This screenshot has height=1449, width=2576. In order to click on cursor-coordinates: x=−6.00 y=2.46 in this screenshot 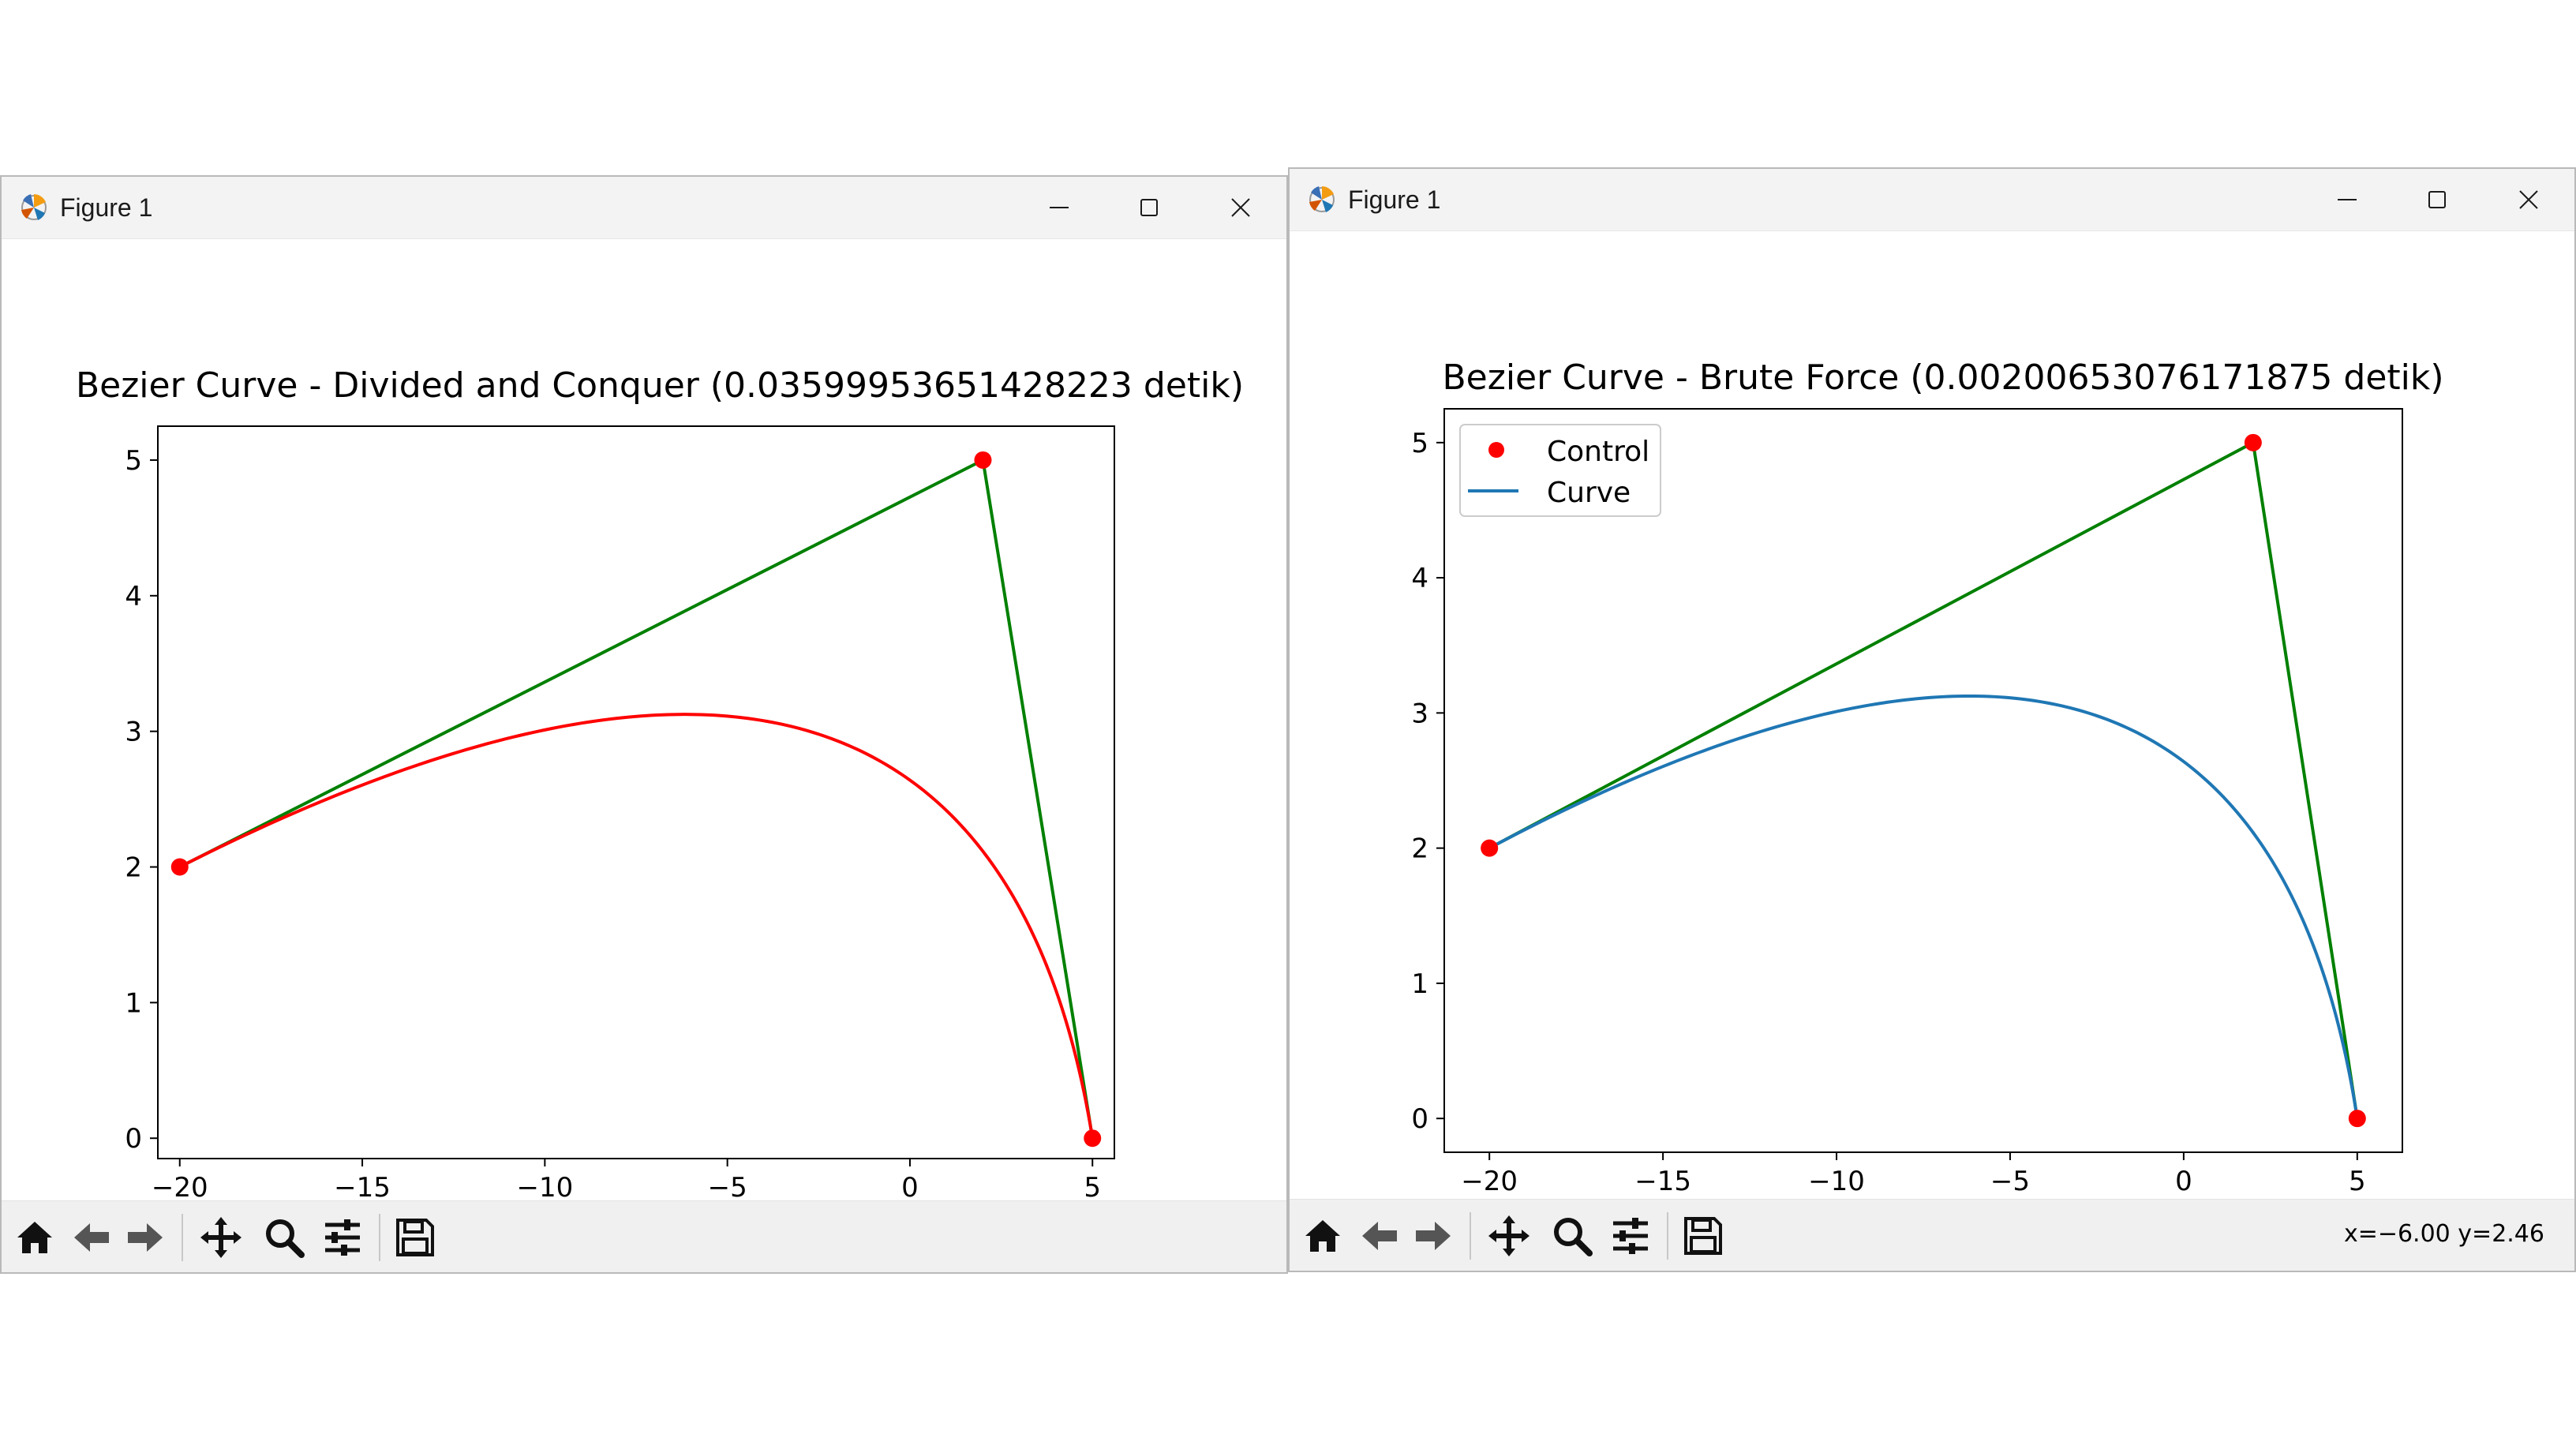, I will do `click(2443, 1234)`.